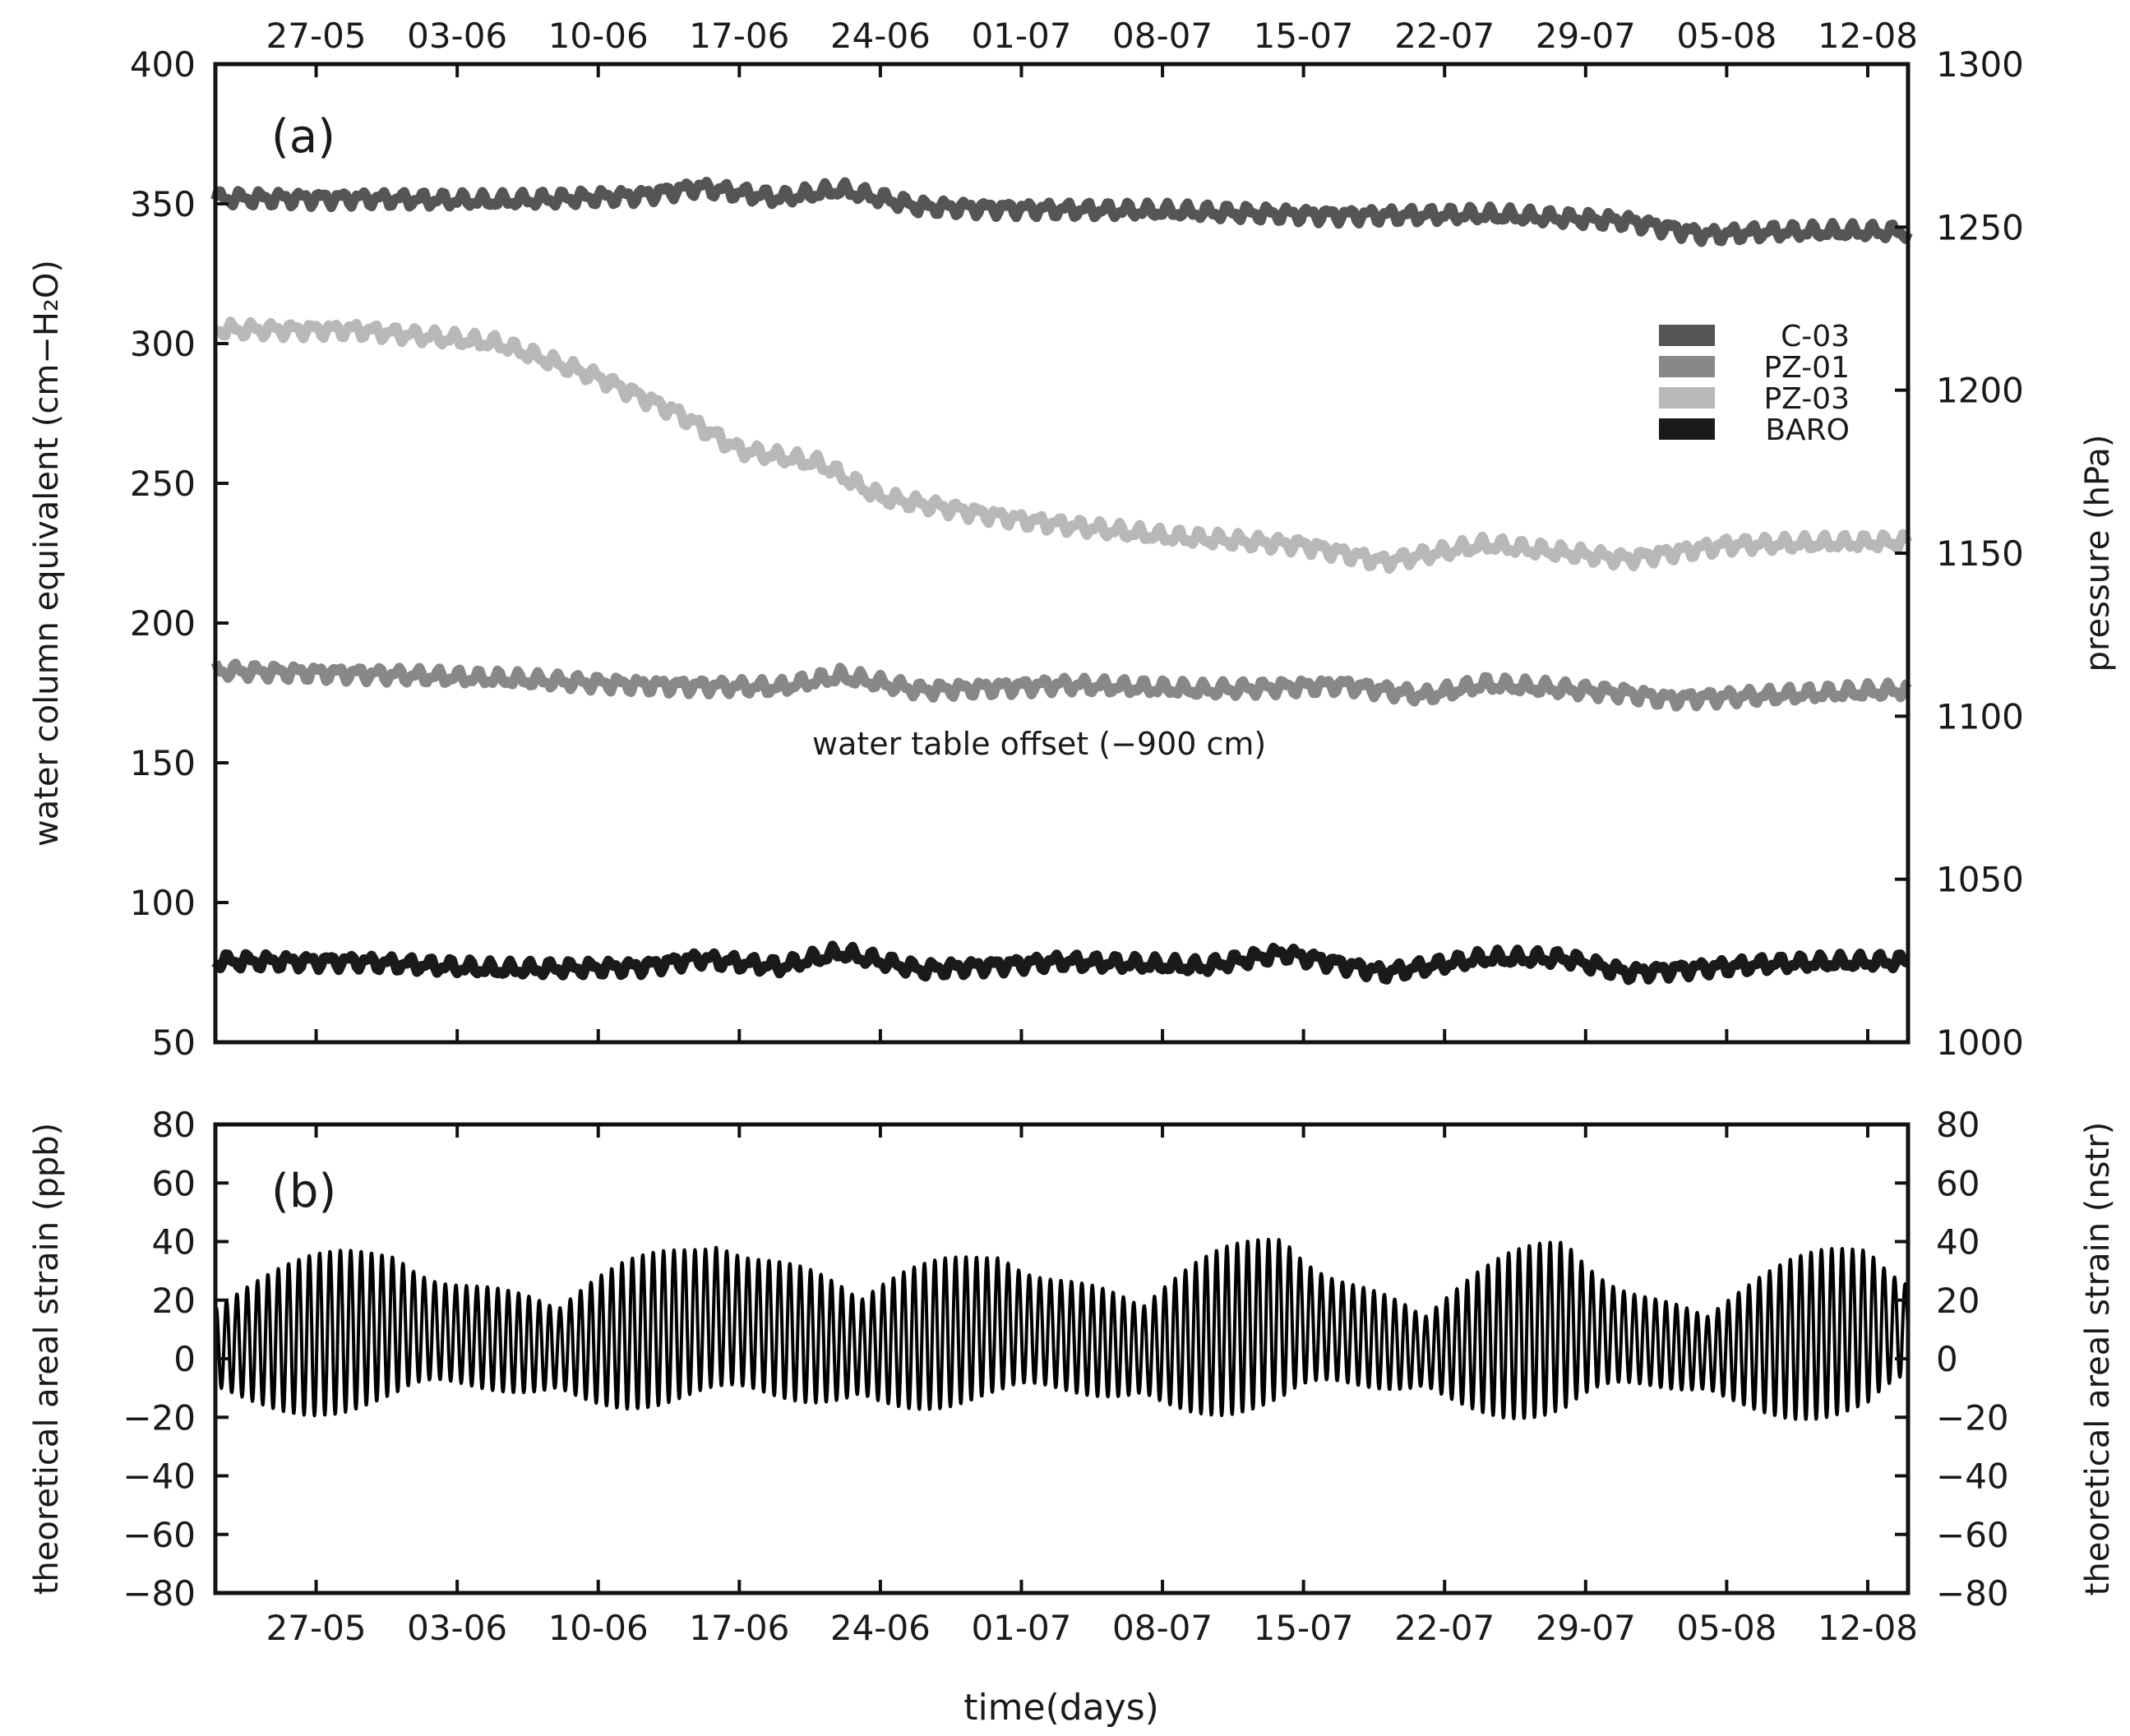  Describe the element at coordinates (1980, 391) in the screenshot. I see `panel-a-ytick-right-label: 1200` at that location.